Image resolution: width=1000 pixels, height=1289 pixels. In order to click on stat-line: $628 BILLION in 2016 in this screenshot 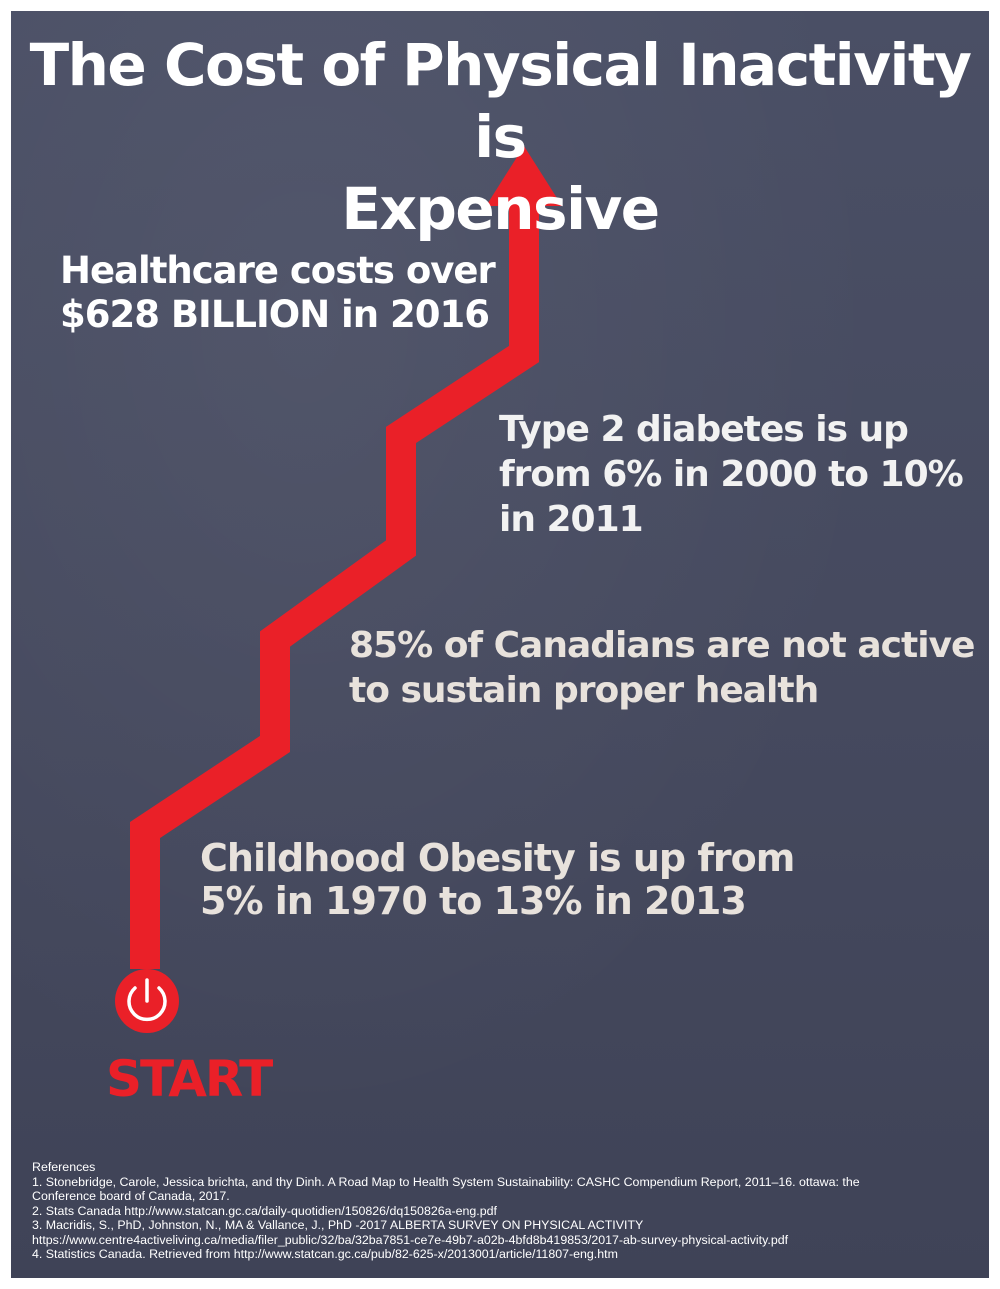, I will do `click(275, 314)`.